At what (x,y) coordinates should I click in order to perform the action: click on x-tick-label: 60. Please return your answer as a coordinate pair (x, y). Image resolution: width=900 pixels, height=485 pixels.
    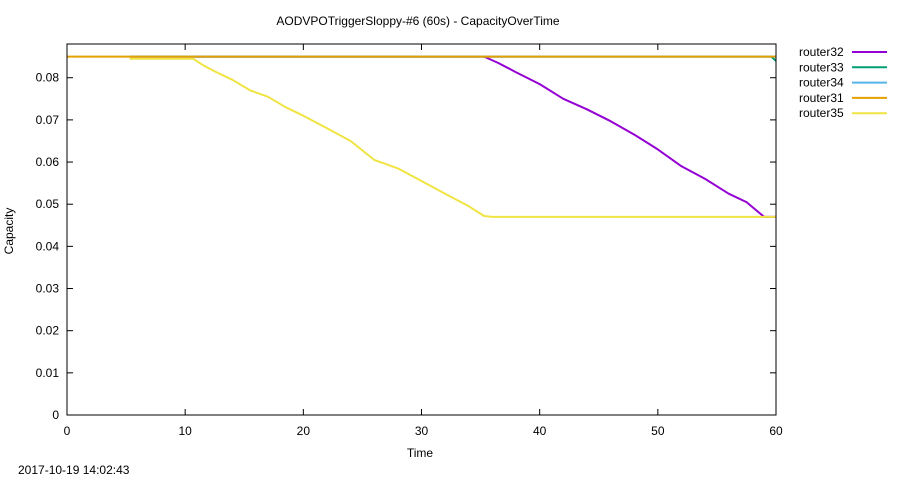
    Looking at the image, I should click on (776, 431).